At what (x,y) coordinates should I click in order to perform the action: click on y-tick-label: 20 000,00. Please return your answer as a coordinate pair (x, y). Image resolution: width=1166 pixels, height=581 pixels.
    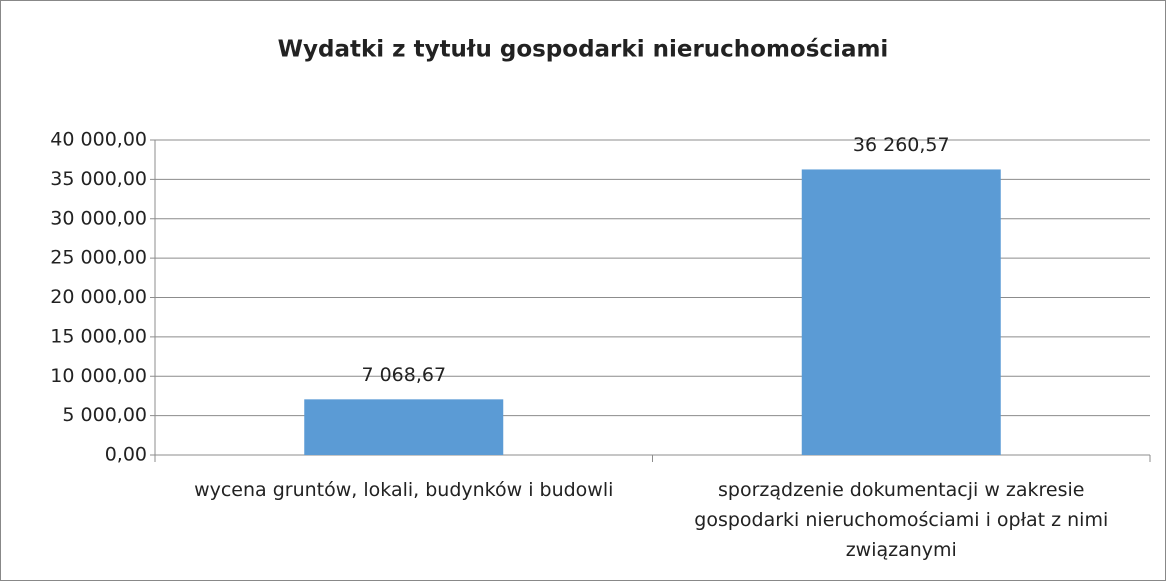
    Looking at the image, I should click on (98, 297).